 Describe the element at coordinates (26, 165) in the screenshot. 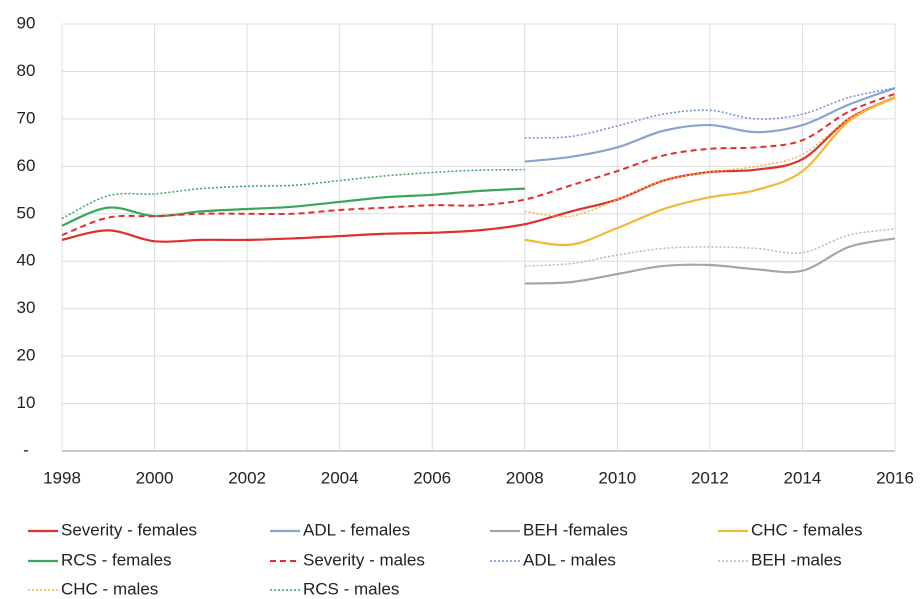

I see `y-tick-label: 60` at that location.